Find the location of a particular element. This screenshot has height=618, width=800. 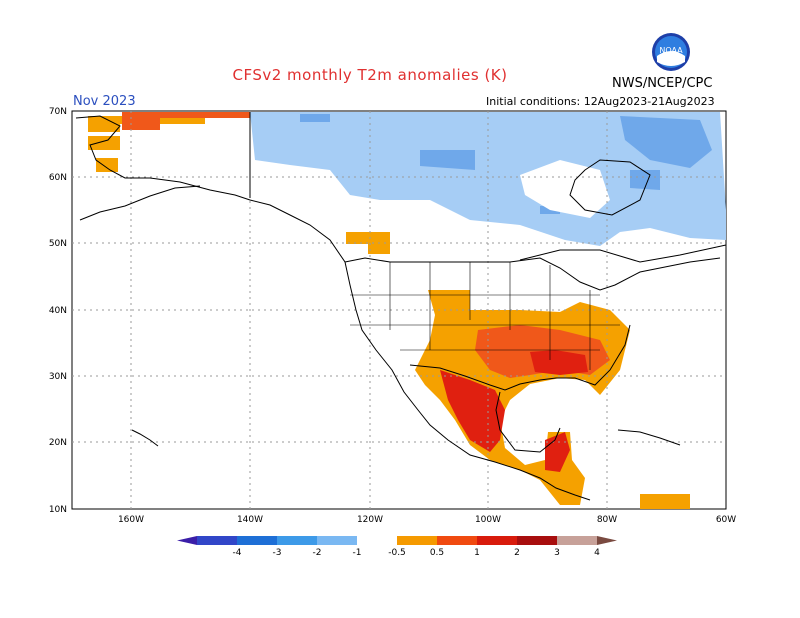

colorbar-label: 1 is located at coordinates (477, 553).